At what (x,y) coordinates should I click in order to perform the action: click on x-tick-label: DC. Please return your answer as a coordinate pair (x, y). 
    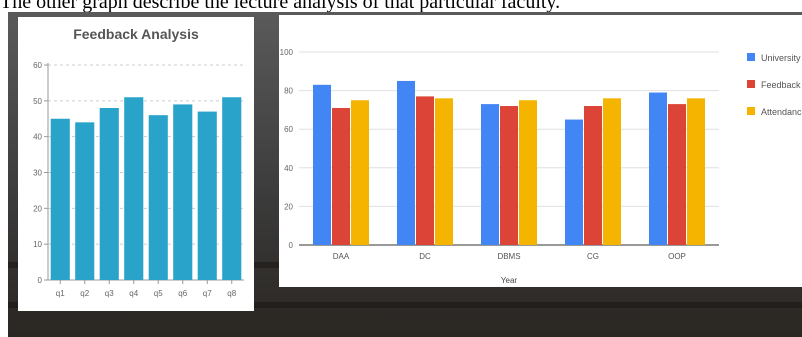
    Looking at the image, I should click on (425, 256).